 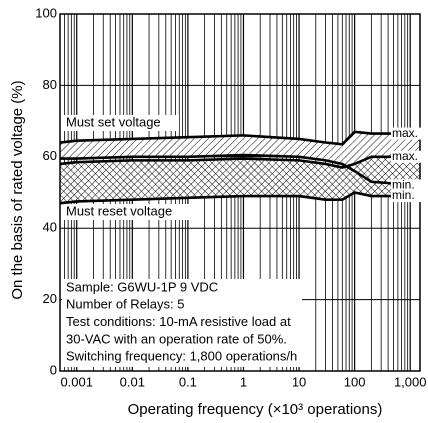 I want to click on y-tick-label: 40, so click(x=50, y=227).